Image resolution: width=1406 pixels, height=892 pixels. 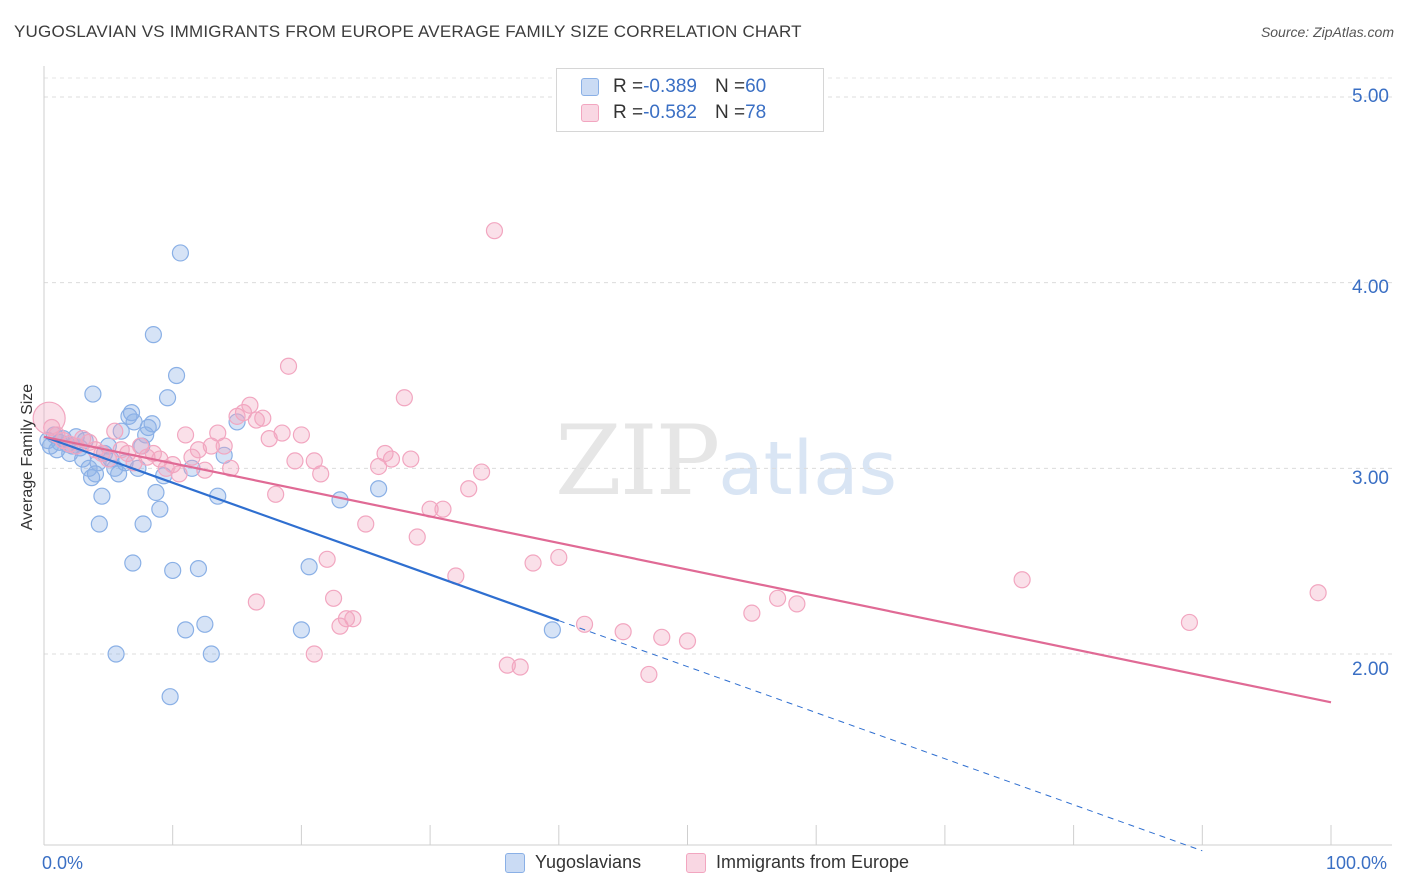 I want to click on legend-r-value: -0.582, so click(x=670, y=112).